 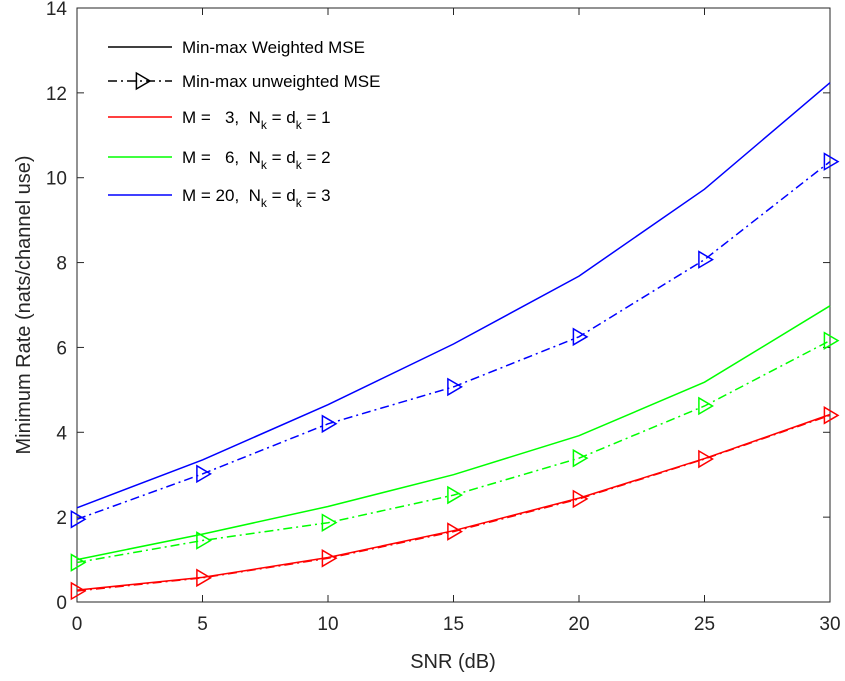 I want to click on x-tick-label: 15, so click(x=453, y=624).